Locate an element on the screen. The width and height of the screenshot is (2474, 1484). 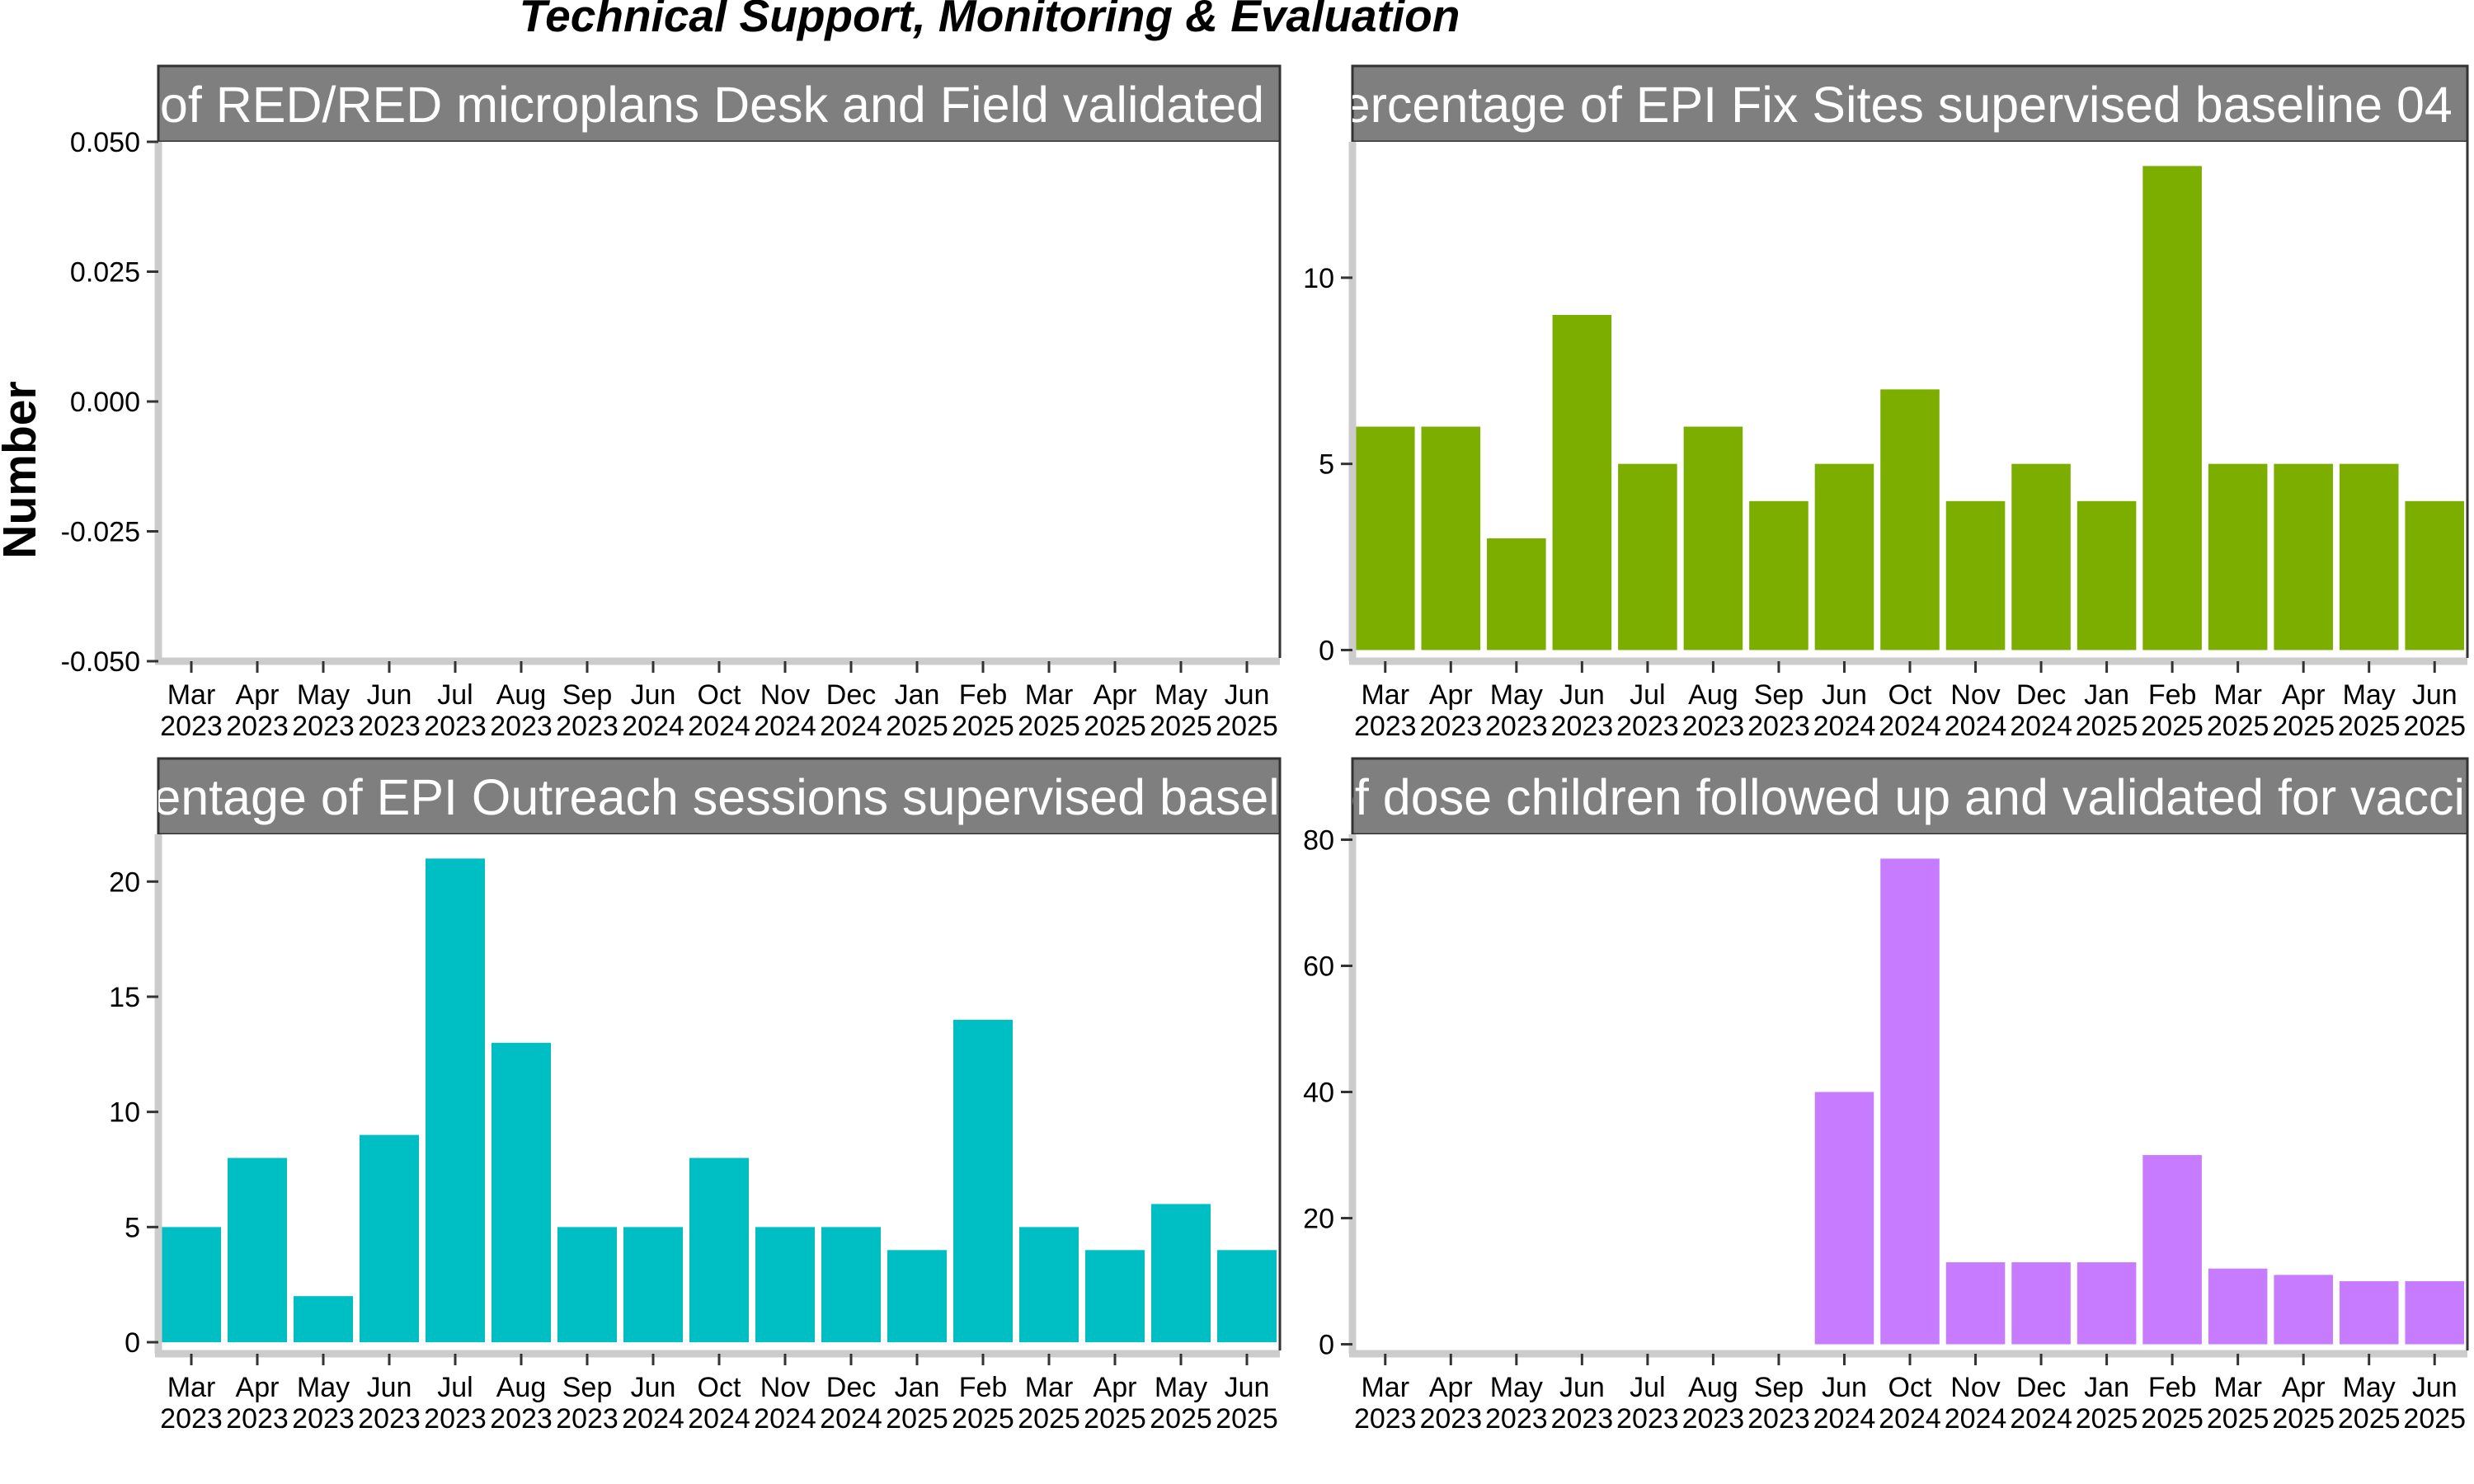
bar-dec-2024 is located at coordinates (2041, 1303).